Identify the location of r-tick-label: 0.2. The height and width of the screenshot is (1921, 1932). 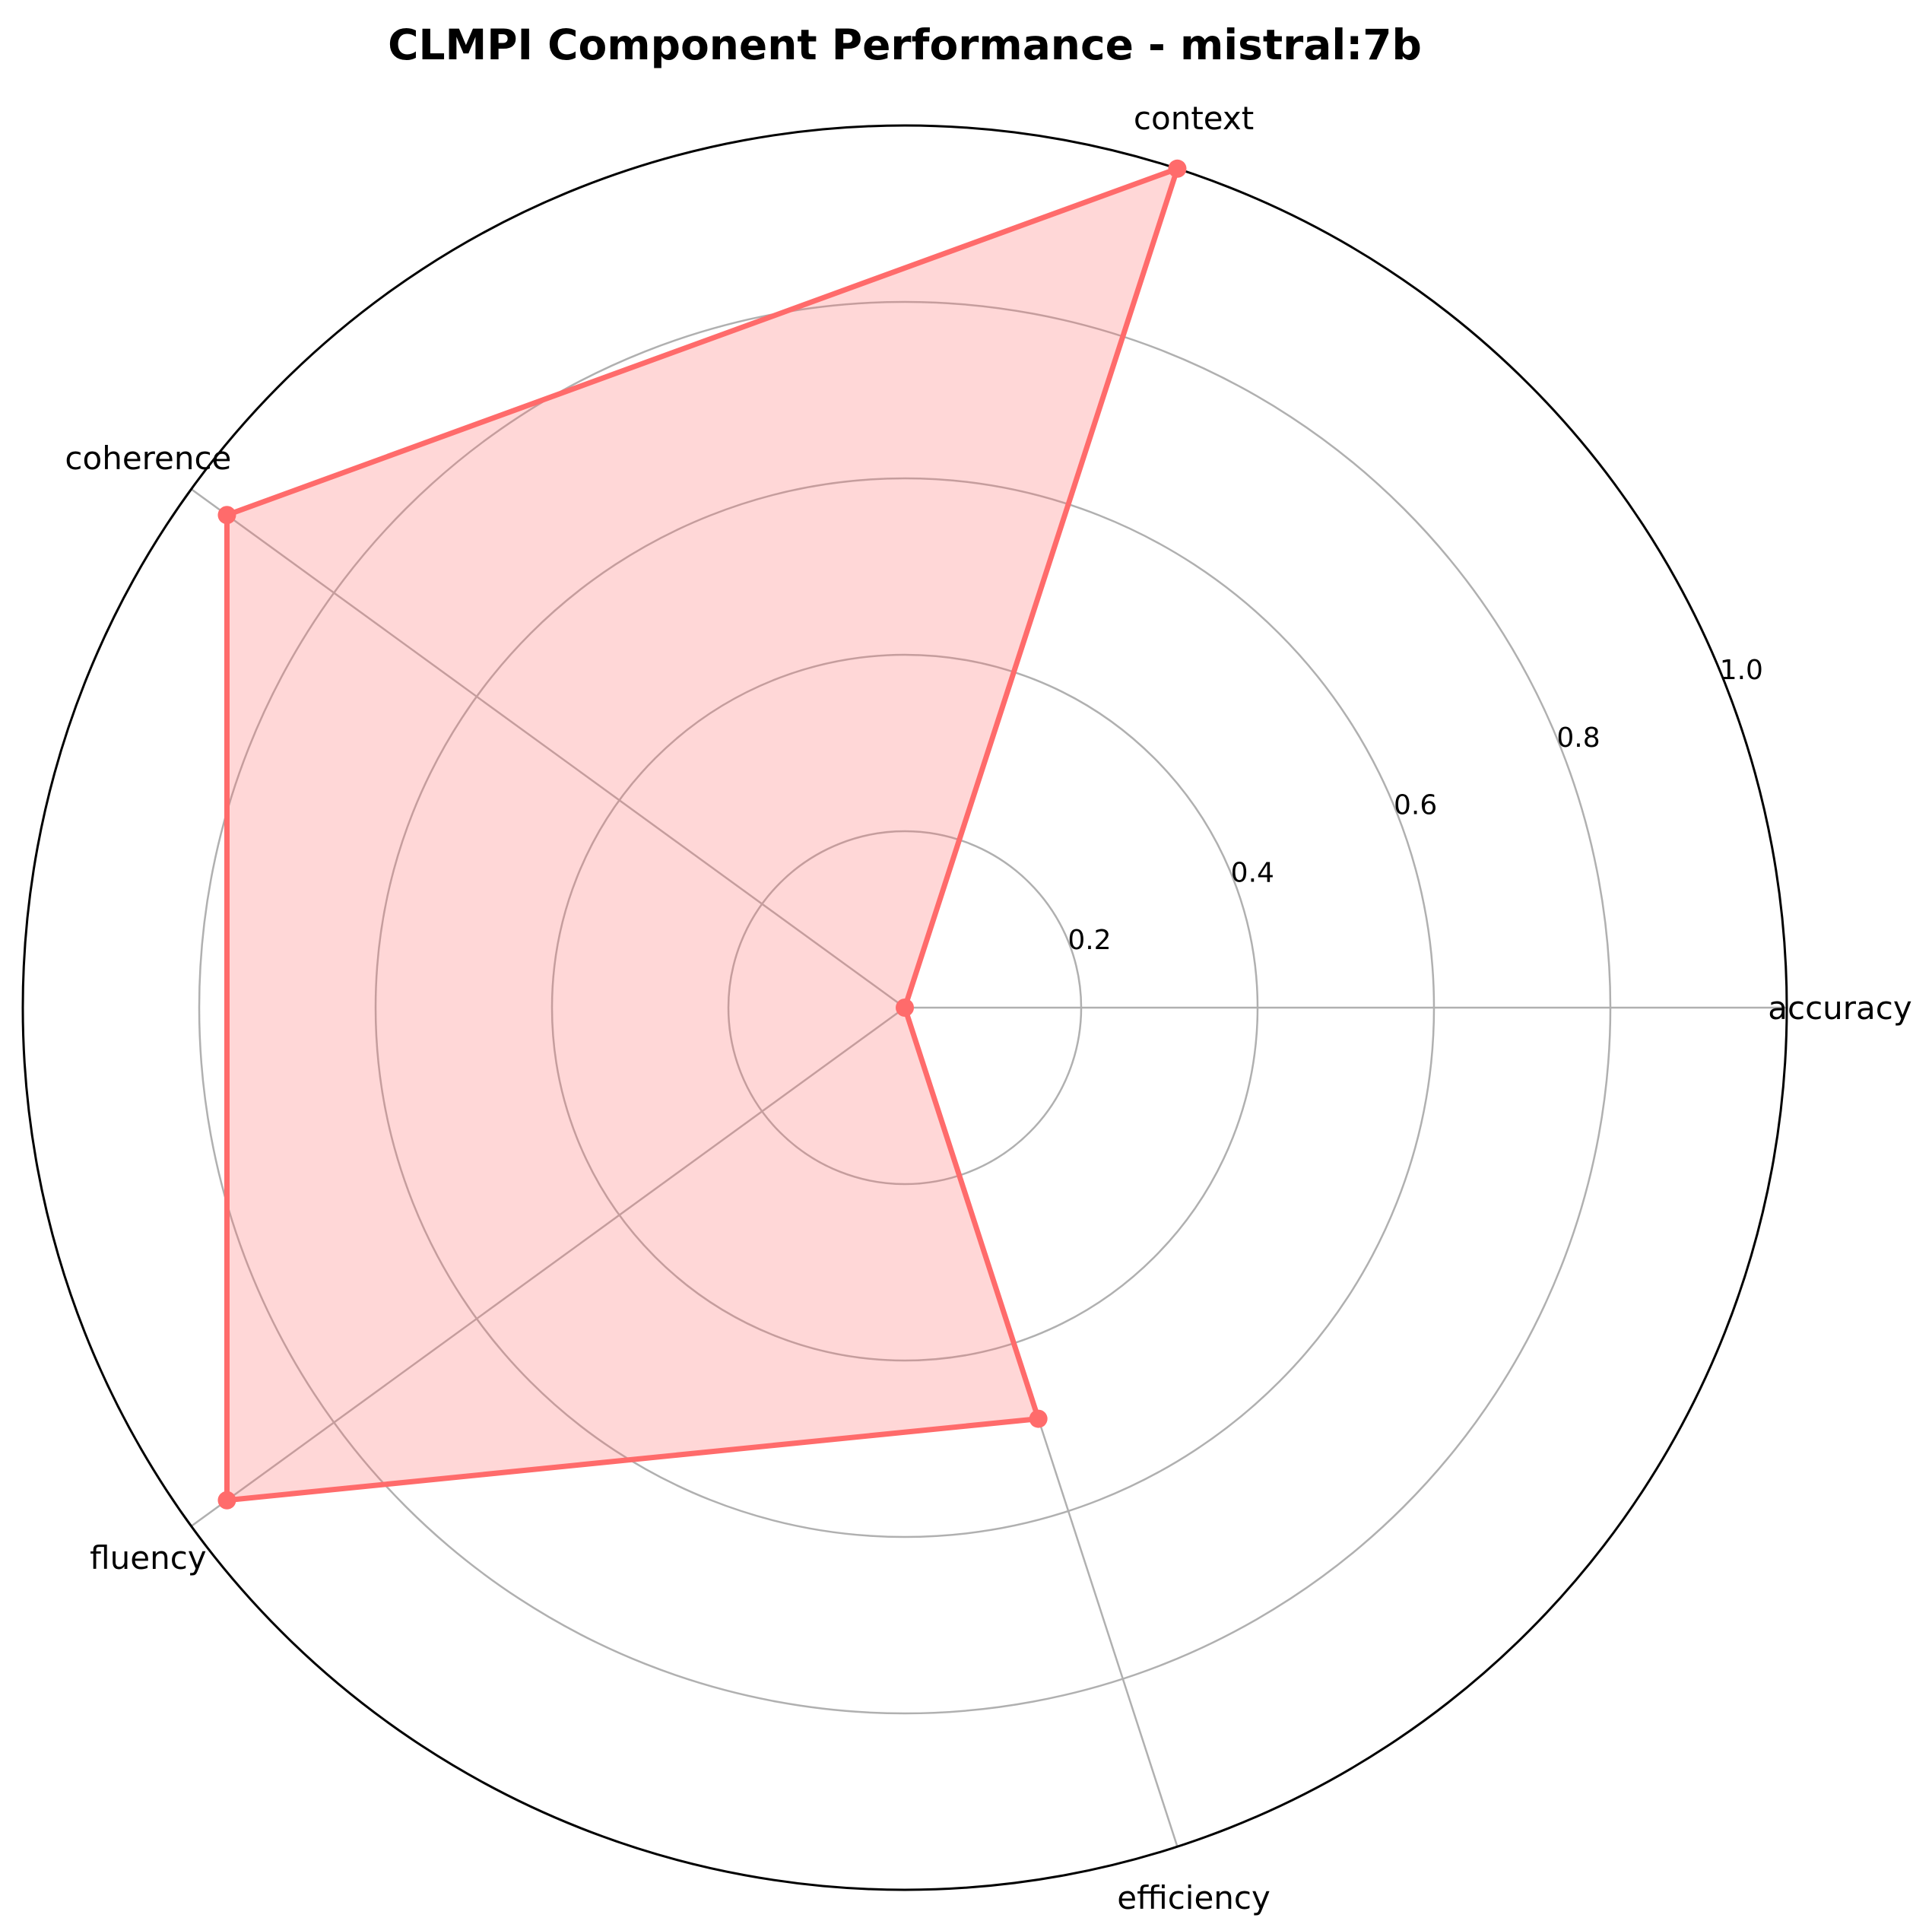
(1089, 941).